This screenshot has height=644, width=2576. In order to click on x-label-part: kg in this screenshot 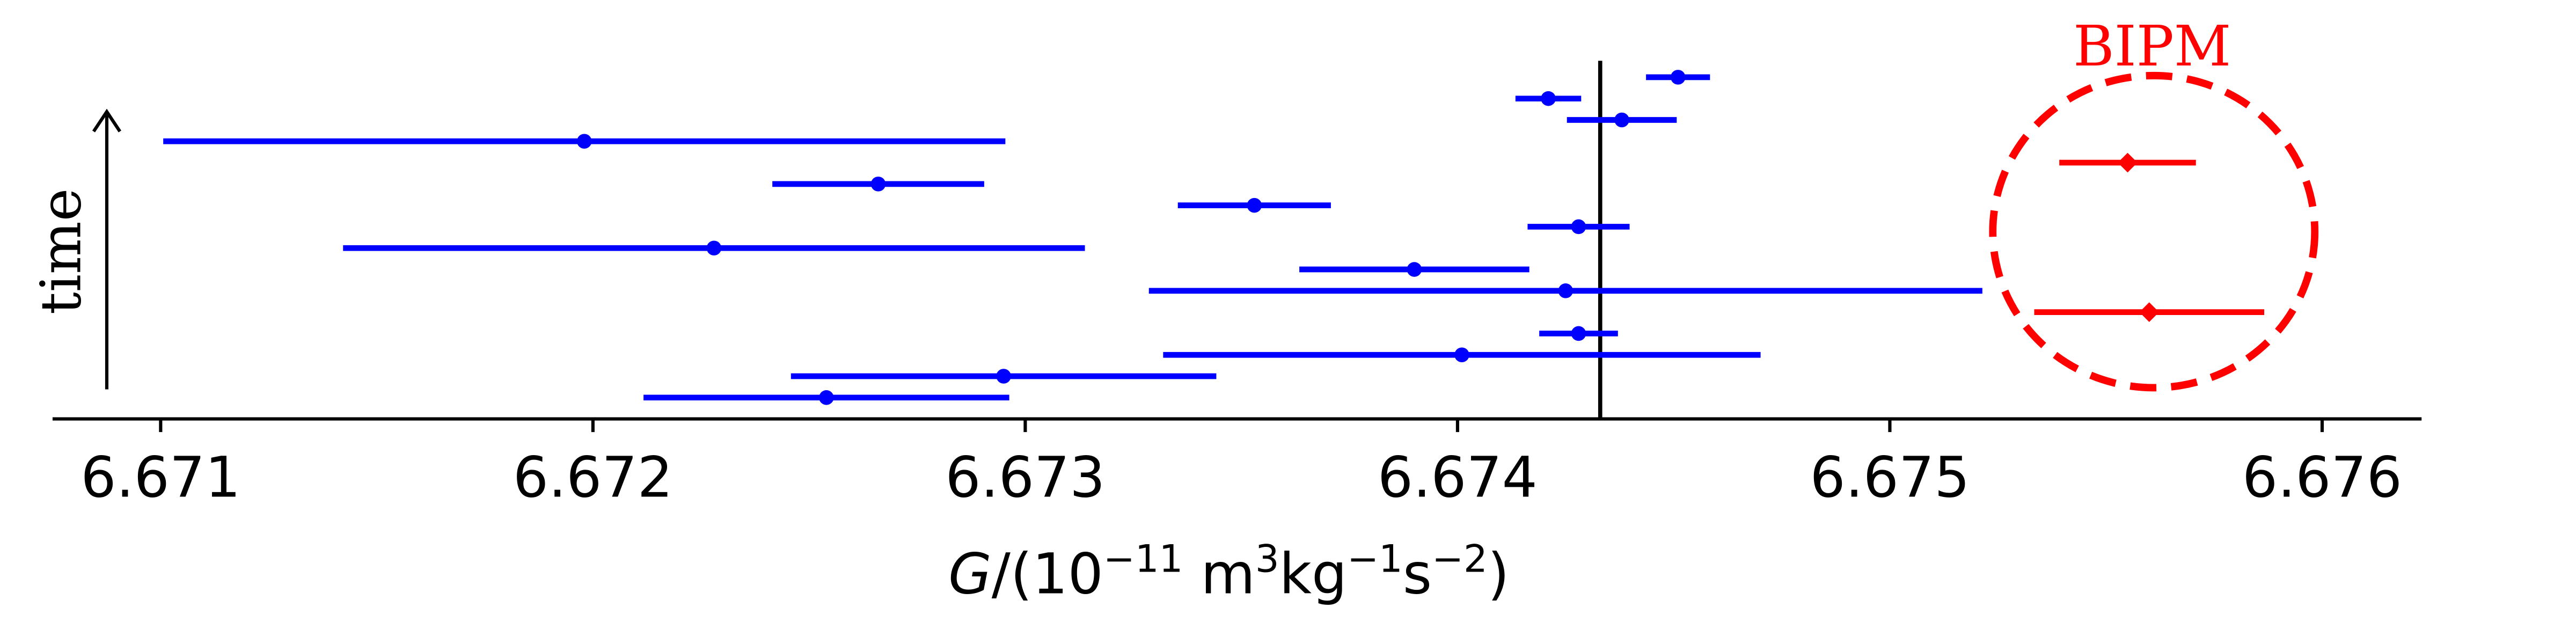, I will do `click(1313, 574)`.